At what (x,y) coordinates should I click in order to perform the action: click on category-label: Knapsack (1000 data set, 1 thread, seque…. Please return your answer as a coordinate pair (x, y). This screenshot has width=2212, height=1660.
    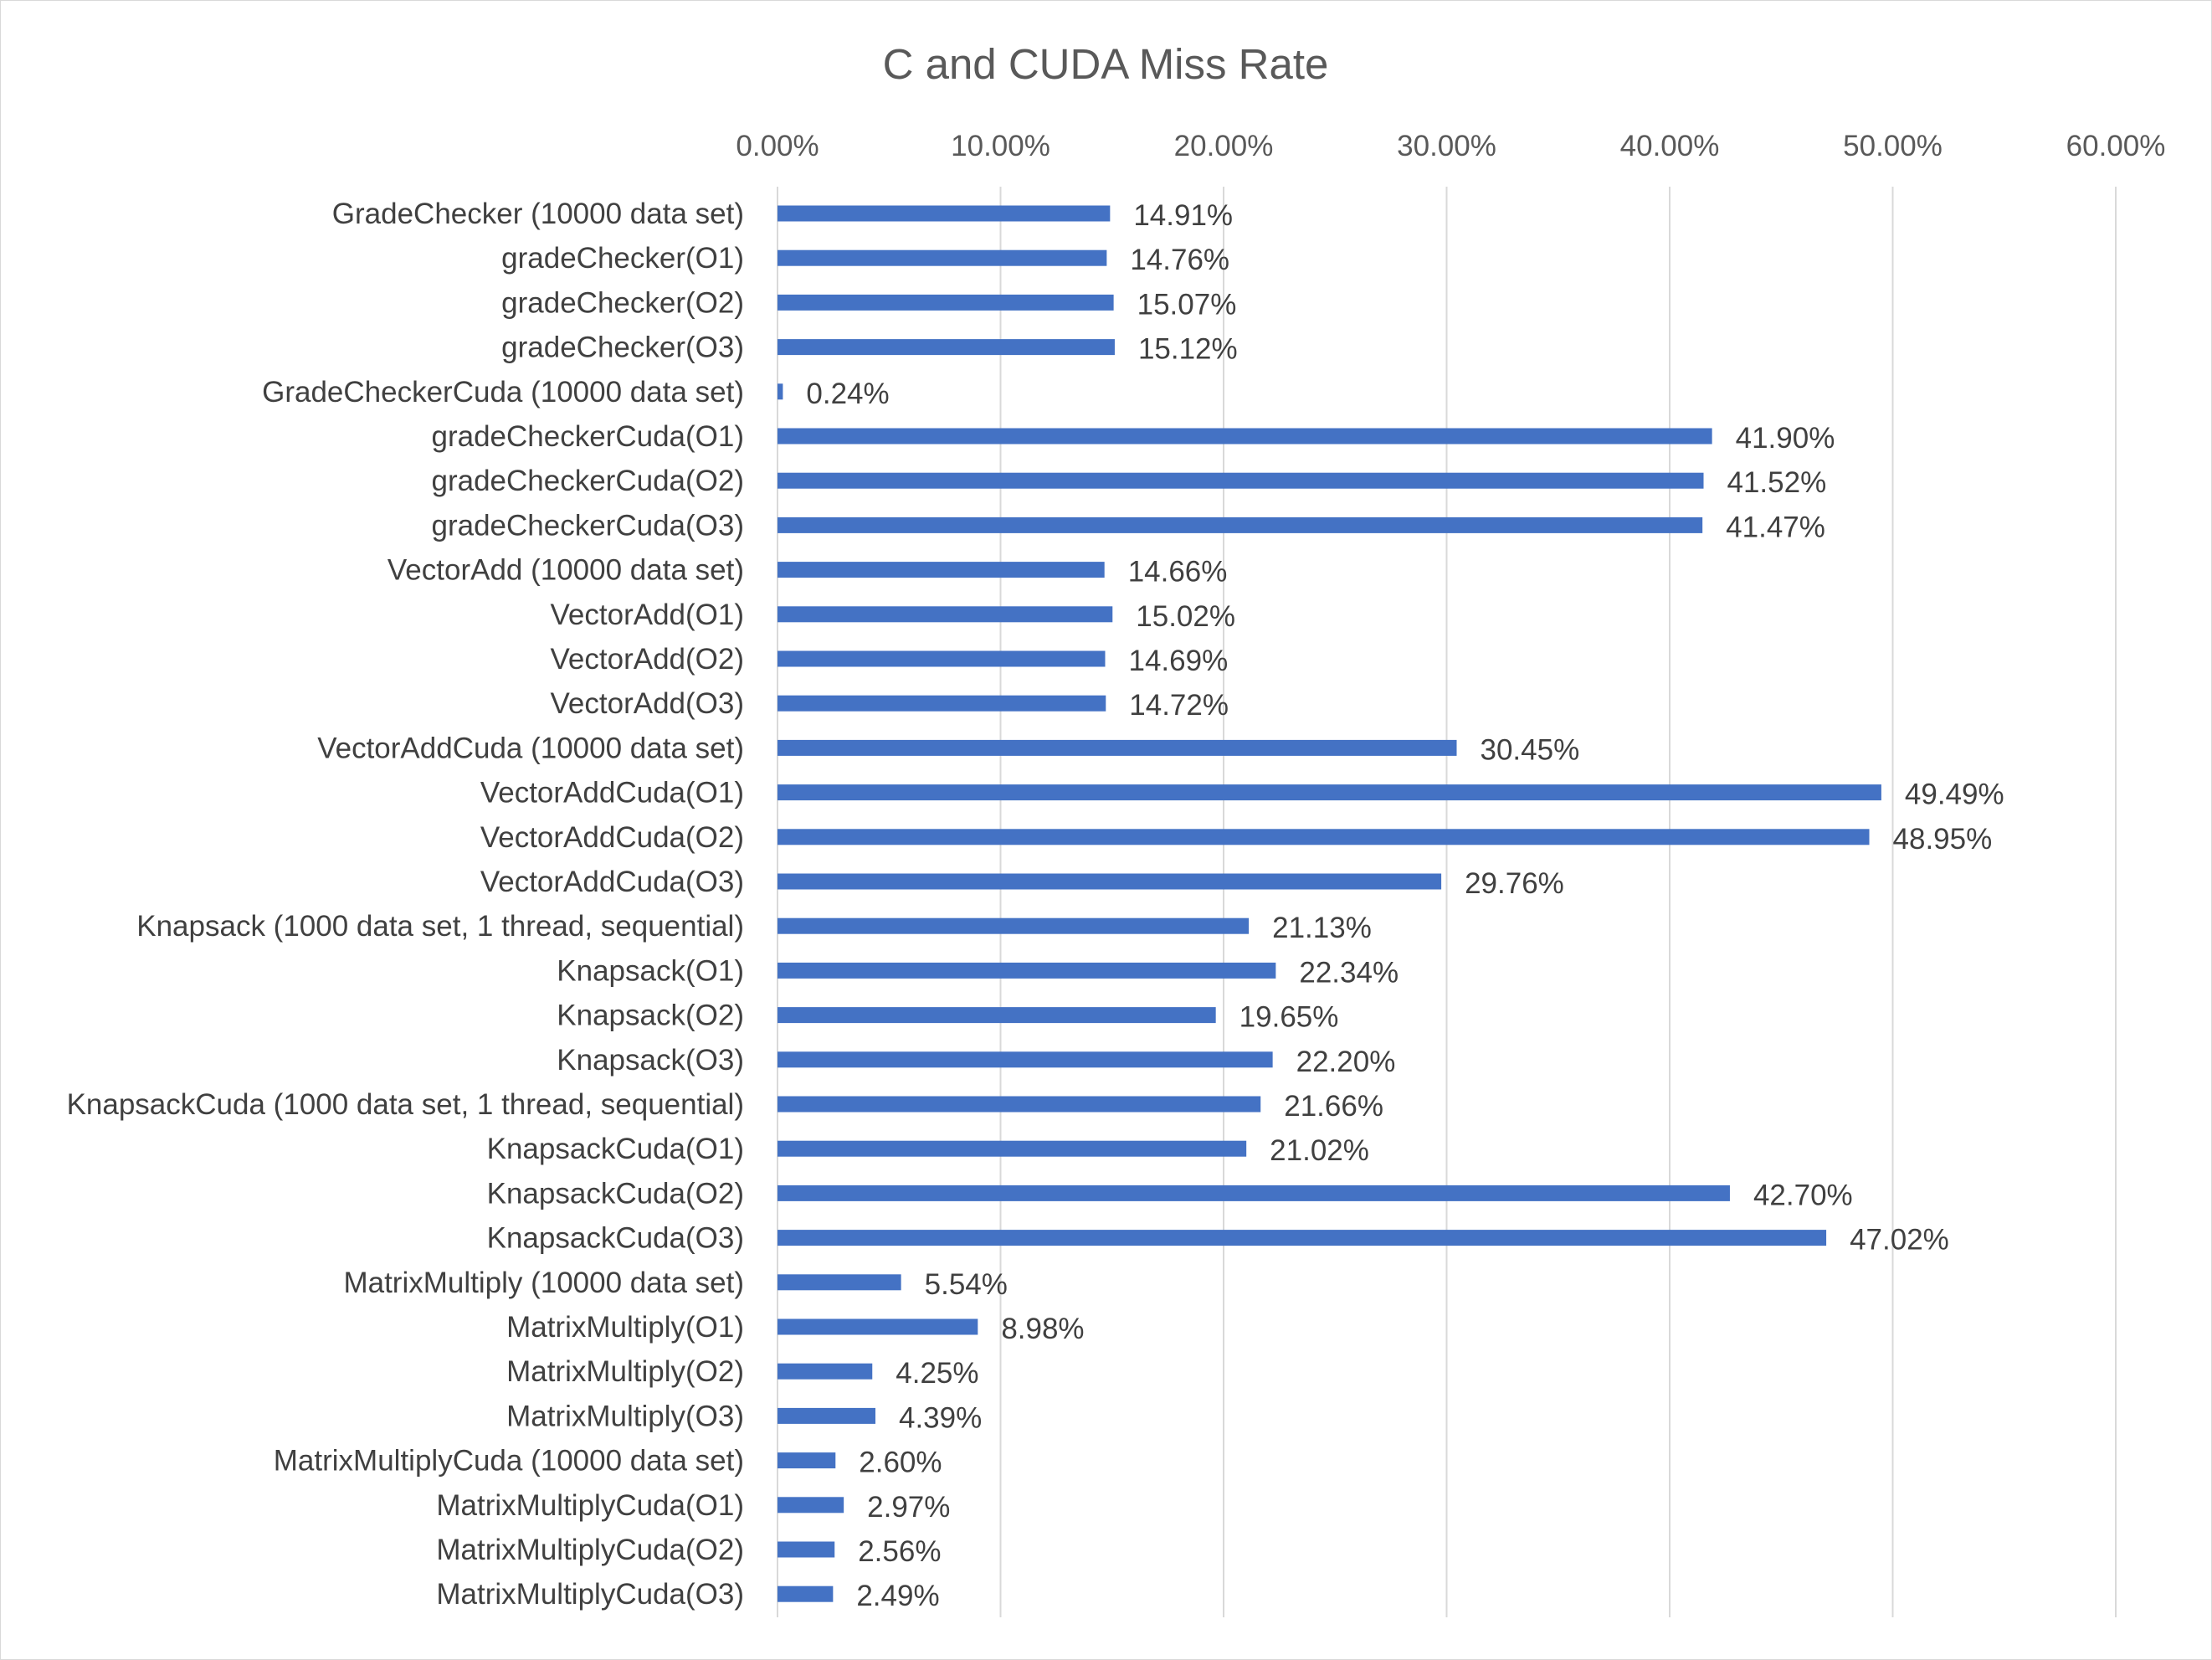
    Looking at the image, I should click on (440, 926).